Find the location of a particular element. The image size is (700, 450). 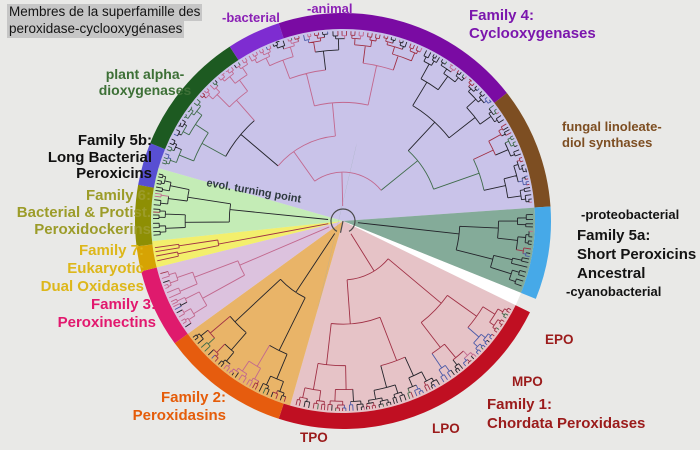

family1-chordata-peroxidases-band is located at coordinates (404, 367).